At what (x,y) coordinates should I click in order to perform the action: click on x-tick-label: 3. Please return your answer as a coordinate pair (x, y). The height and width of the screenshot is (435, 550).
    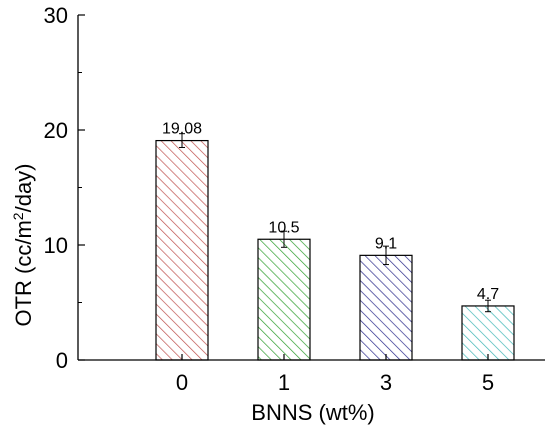
    Looking at the image, I should click on (386, 382).